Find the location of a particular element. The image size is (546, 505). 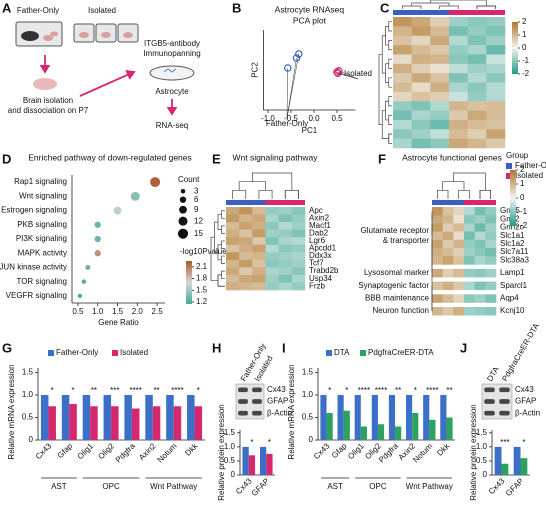

colorbar-label: 1.5 is located at coordinates (202, 289).